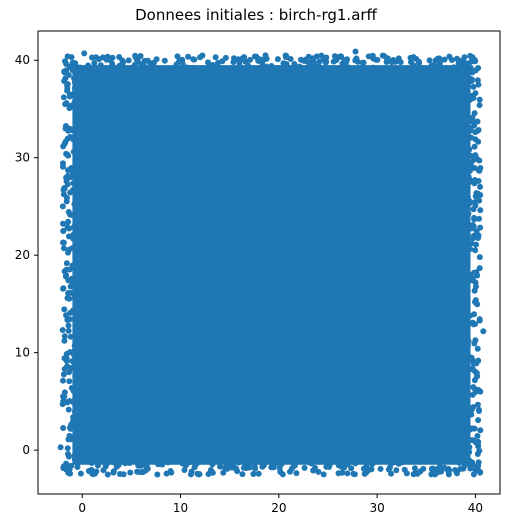 The height and width of the screenshot is (526, 512). I want to click on x-tick-label: 30, so click(376, 508).